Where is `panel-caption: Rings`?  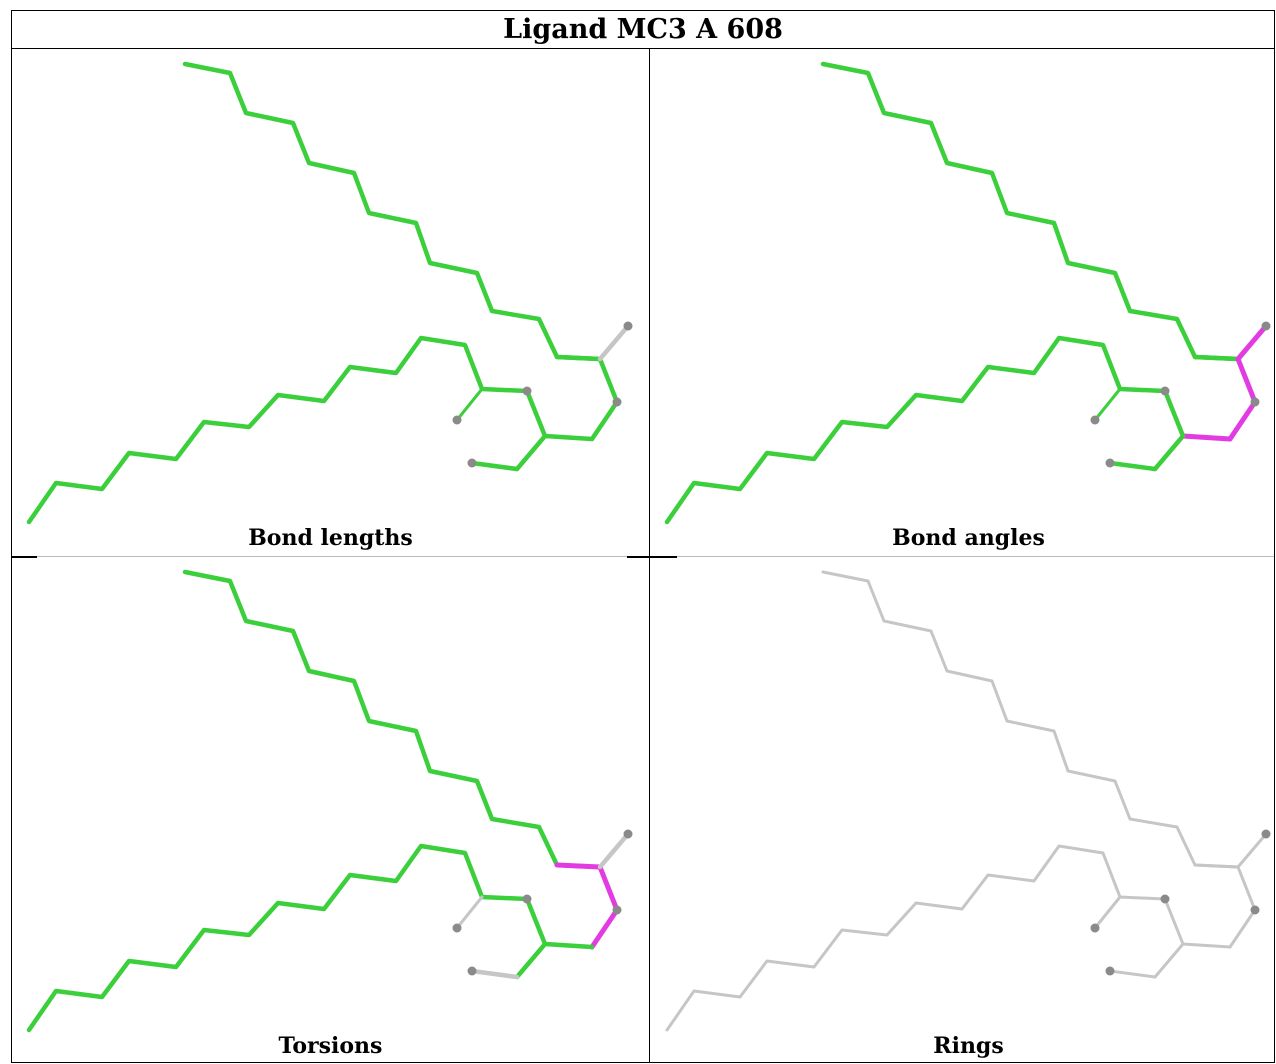 panel-caption: Rings is located at coordinates (968, 1046).